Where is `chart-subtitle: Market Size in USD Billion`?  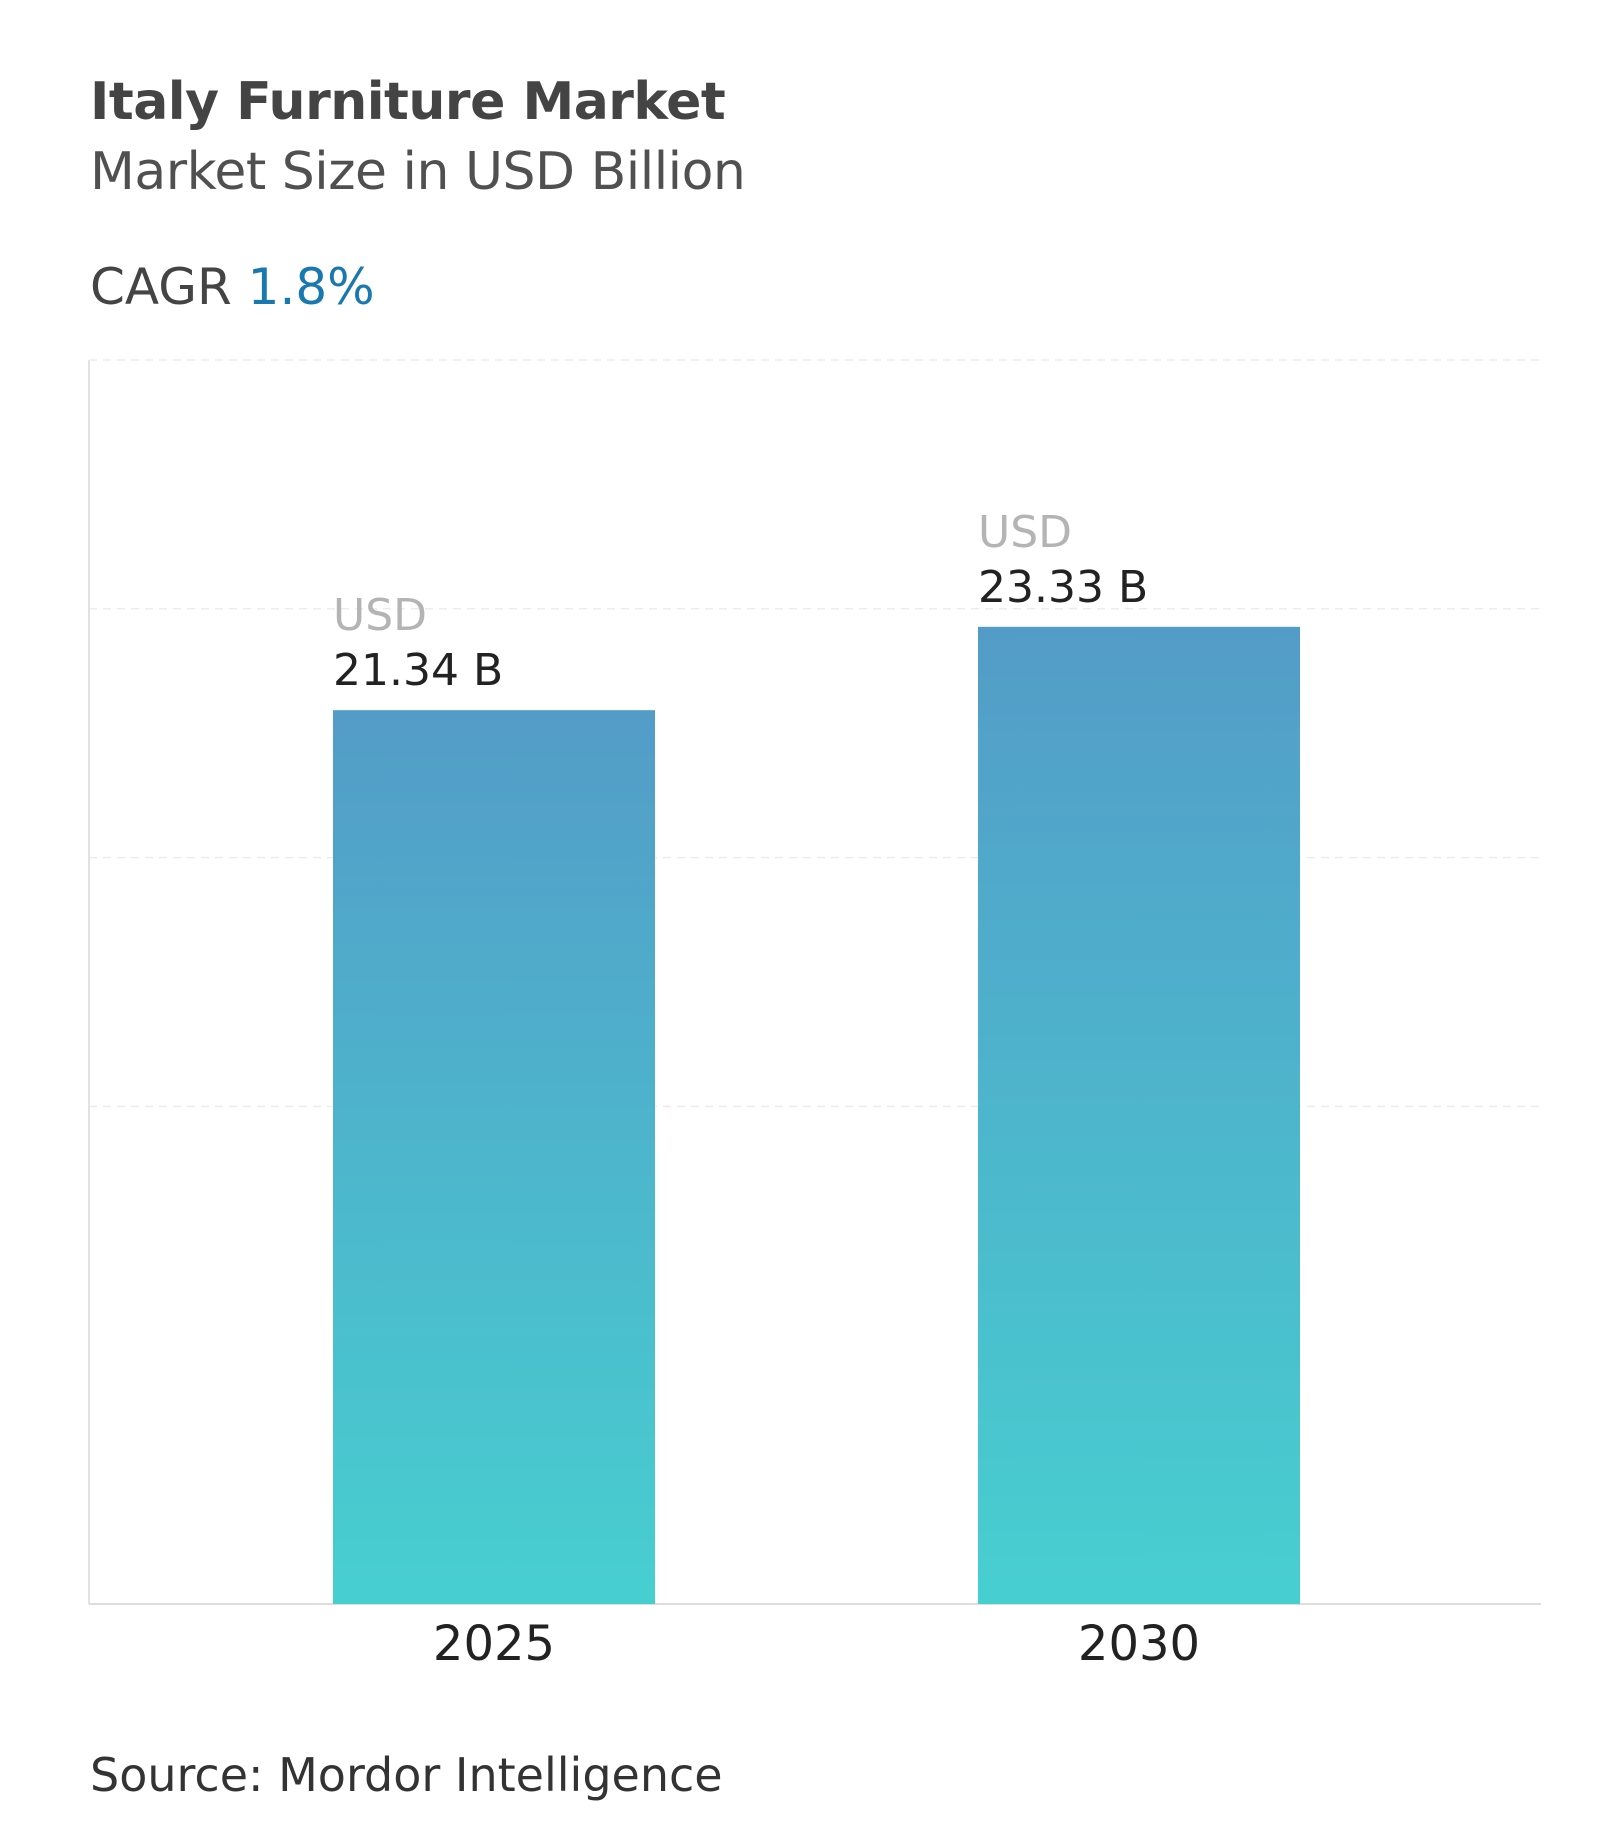 chart-subtitle: Market Size in USD Billion is located at coordinates (418, 172).